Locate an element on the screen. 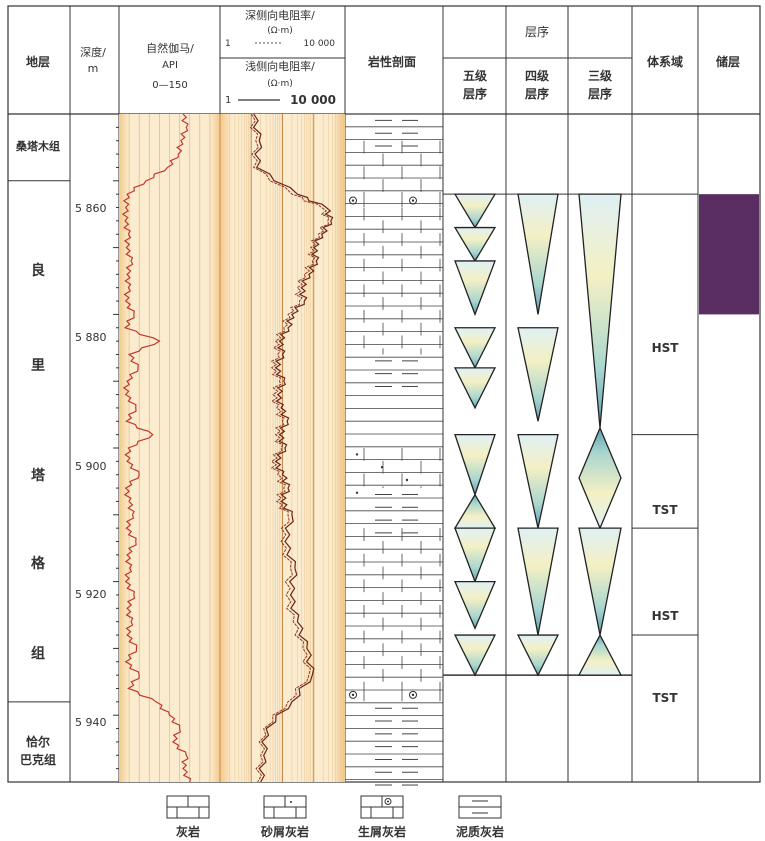  depth-tick-5920: 5 920 is located at coordinates (91, 594).